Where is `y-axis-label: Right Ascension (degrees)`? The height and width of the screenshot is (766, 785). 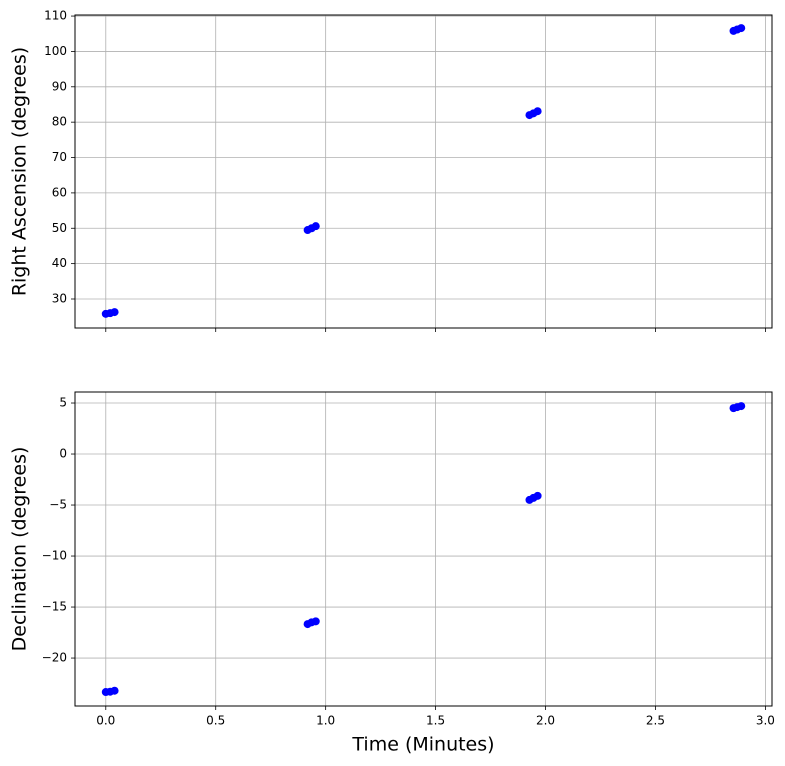 y-axis-label: Right Ascension (degrees) is located at coordinates (20, 171).